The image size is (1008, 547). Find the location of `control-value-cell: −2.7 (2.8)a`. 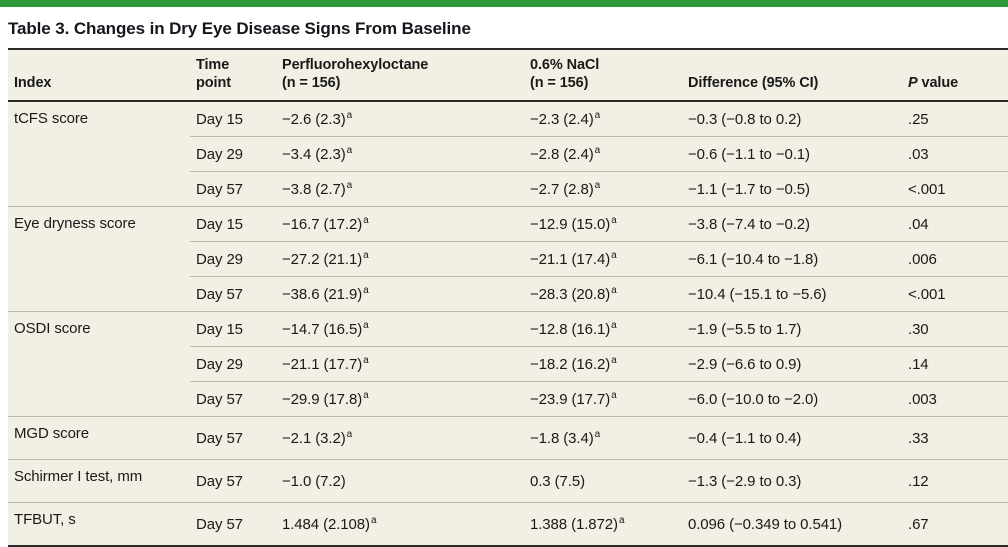

control-value-cell: −2.7 (2.8)a is located at coordinates (603, 189).